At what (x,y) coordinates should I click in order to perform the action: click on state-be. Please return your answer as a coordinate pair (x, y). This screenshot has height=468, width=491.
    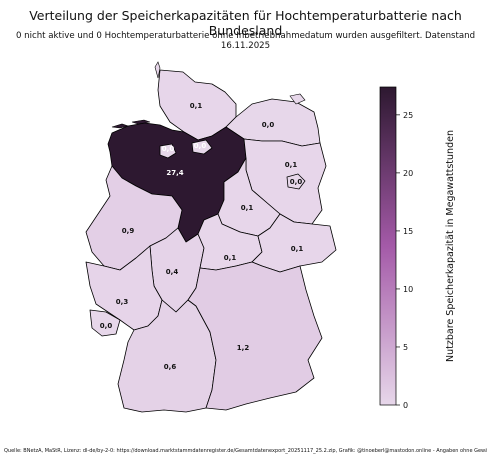
    Looking at the image, I should click on (296, 181).